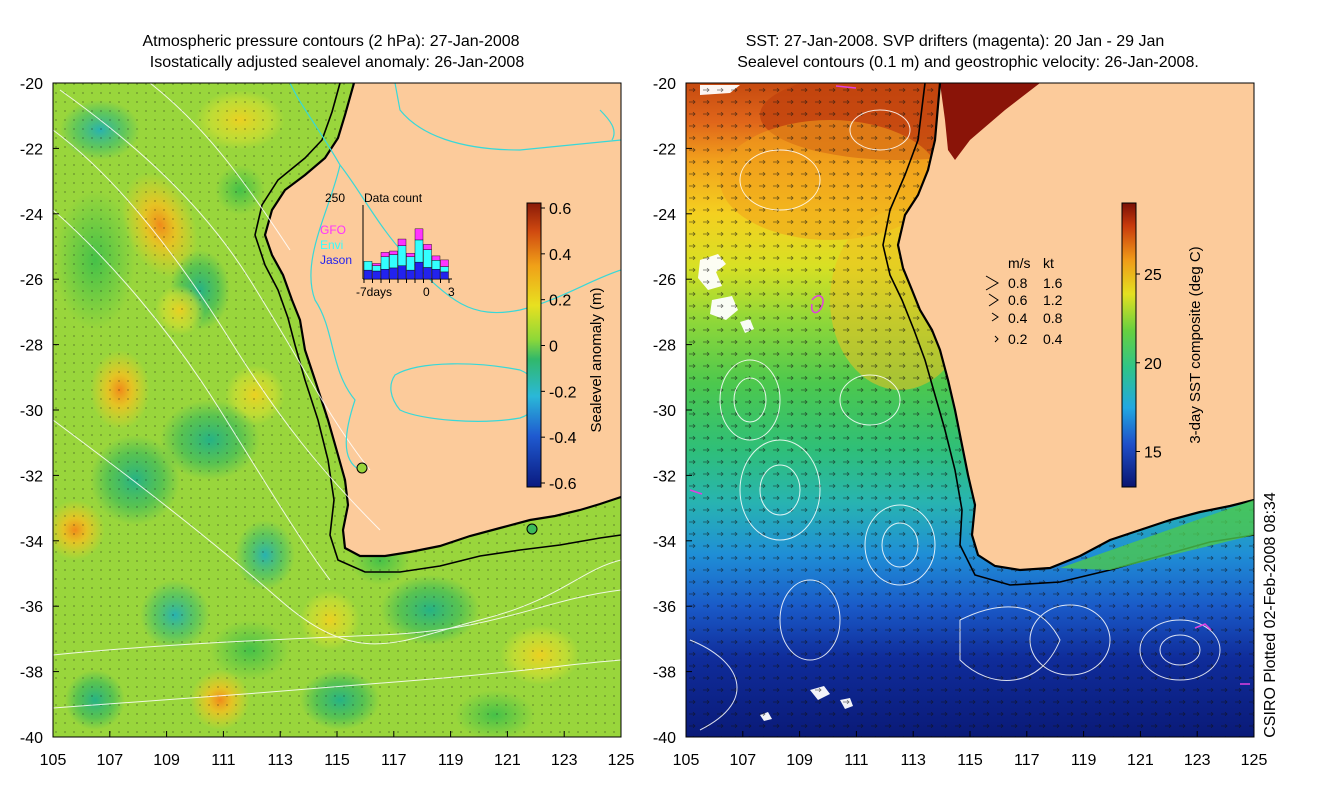  I want to click on right-x-axis: 105 107 109 111 113 115 117 119 121 123 125, so click(970, 750).